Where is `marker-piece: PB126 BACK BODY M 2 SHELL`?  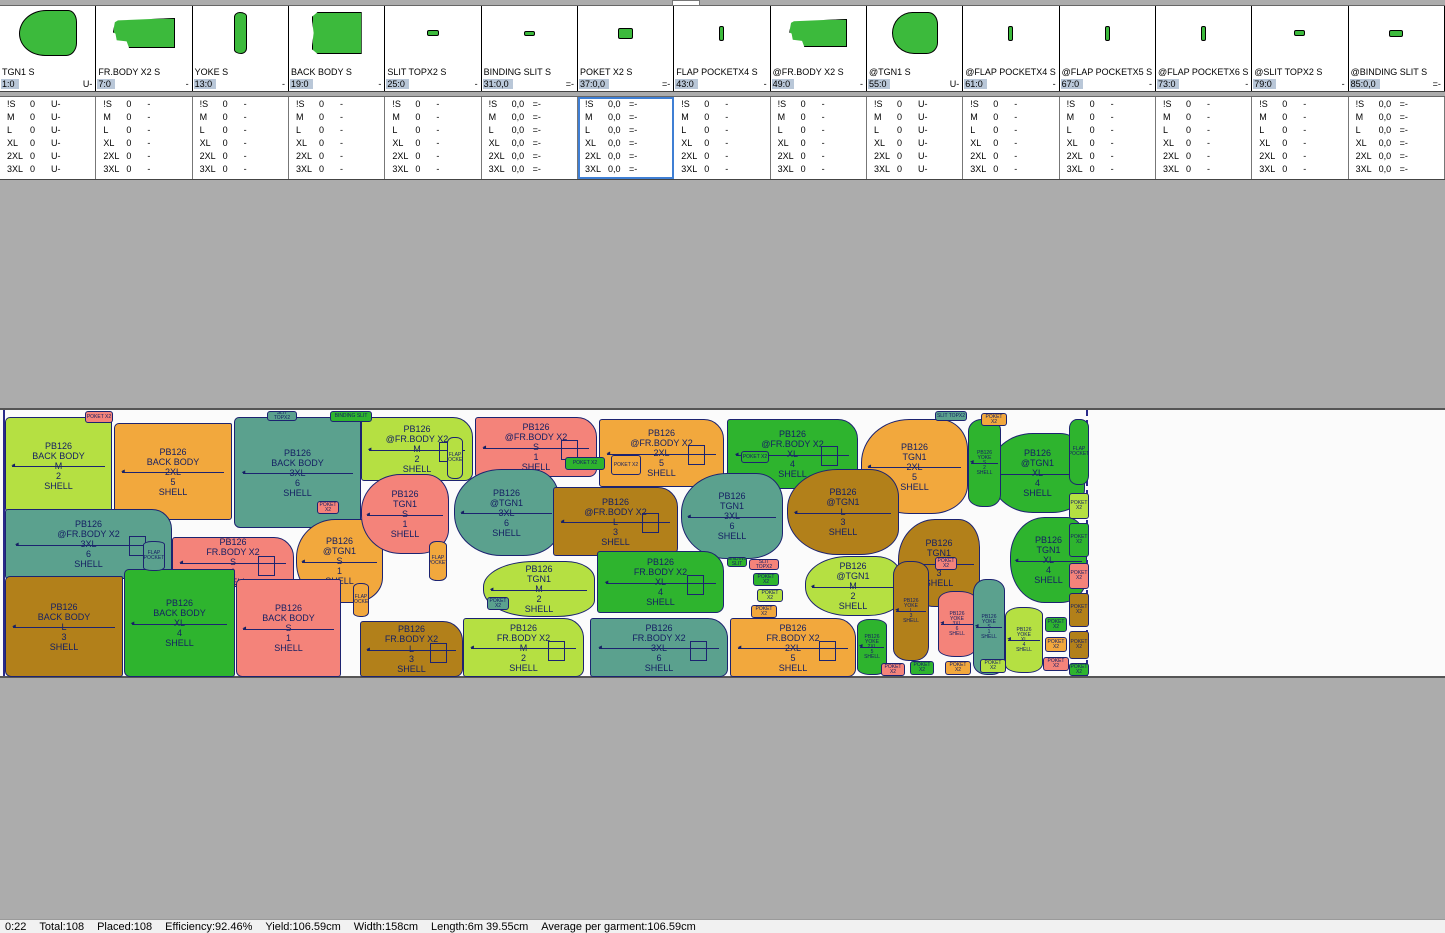
marker-piece: PB126 BACK BODY M 2 SHELL is located at coordinates (58, 465).